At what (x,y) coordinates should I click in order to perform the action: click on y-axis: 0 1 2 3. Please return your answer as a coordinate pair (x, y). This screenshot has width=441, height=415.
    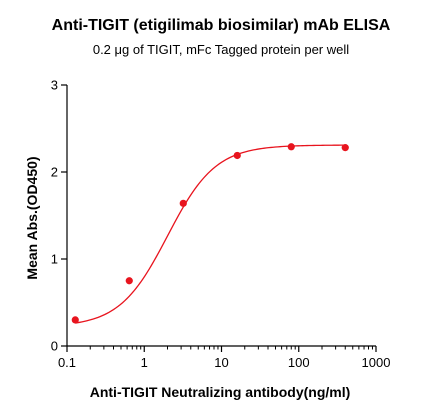
    Looking at the image, I should click on (59, 216).